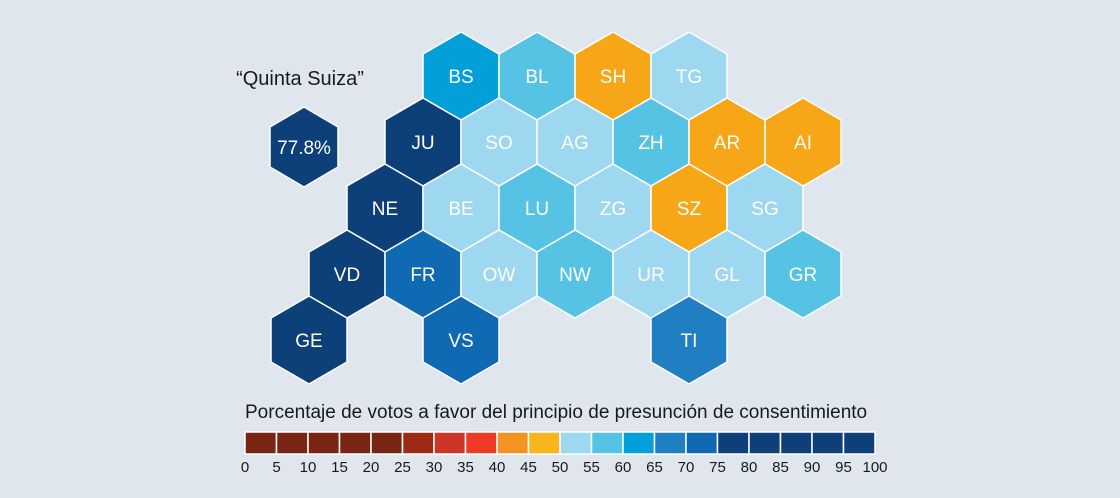  I want to click on canton-label: UR, so click(650, 275).